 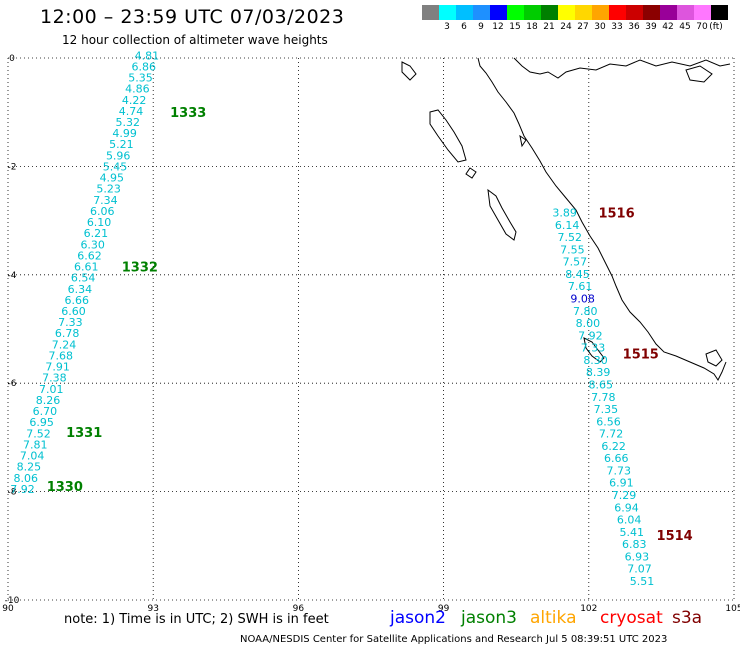 I want to click on x-tick-label: 90, so click(x=8, y=609).